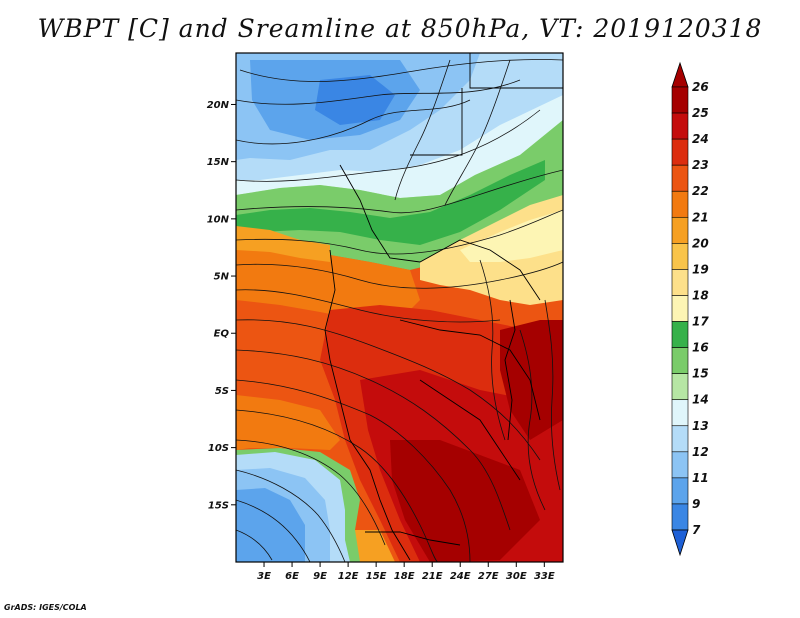 This screenshot has height=618, width=800. What do you see at coordinates (218, 219) in the screenshot?
I see `lat-tick-label: 10N` at bounding box center [218, 219].